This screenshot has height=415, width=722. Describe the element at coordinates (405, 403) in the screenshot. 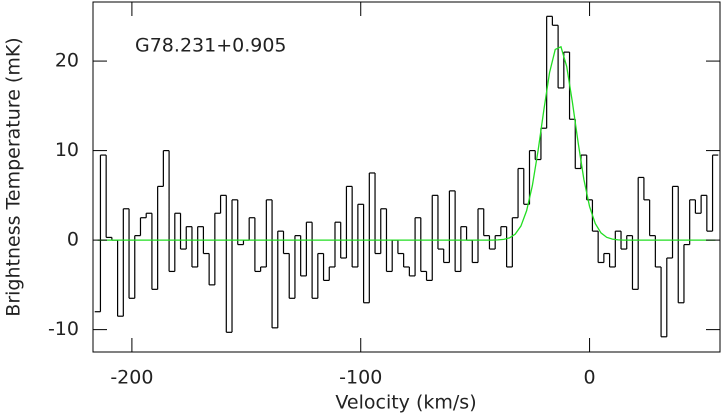

I see `x-axis-label: Velocity (km/s)` at that location.